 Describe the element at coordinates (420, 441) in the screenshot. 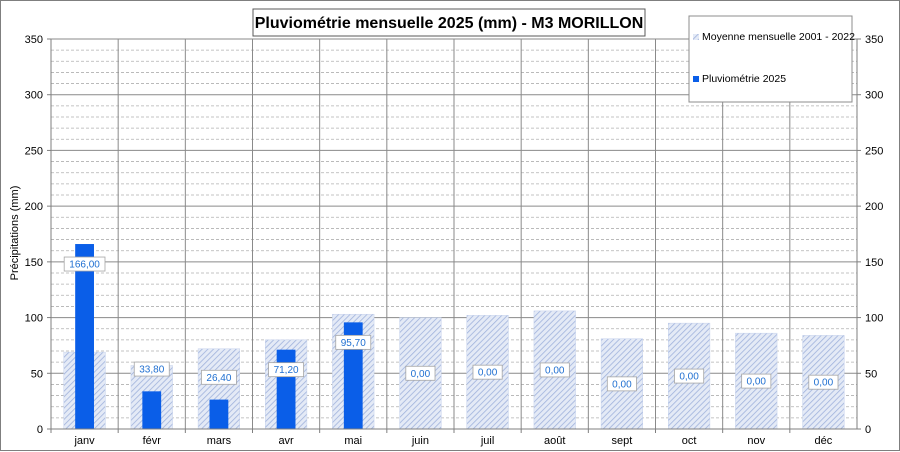

I see `x-tick-label: juin` at that location.